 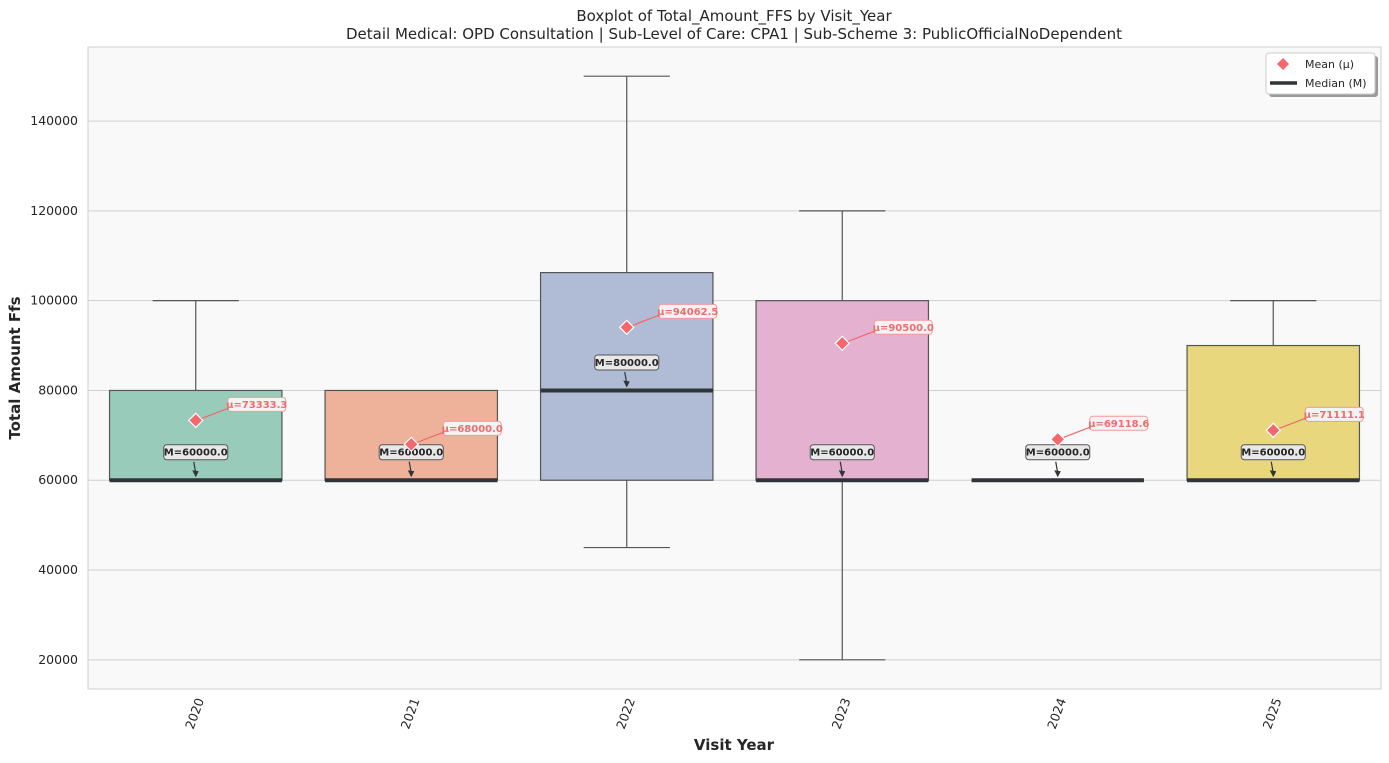 I want to click on mean-label: μ=71111.1, so click(x=1334, y=415).